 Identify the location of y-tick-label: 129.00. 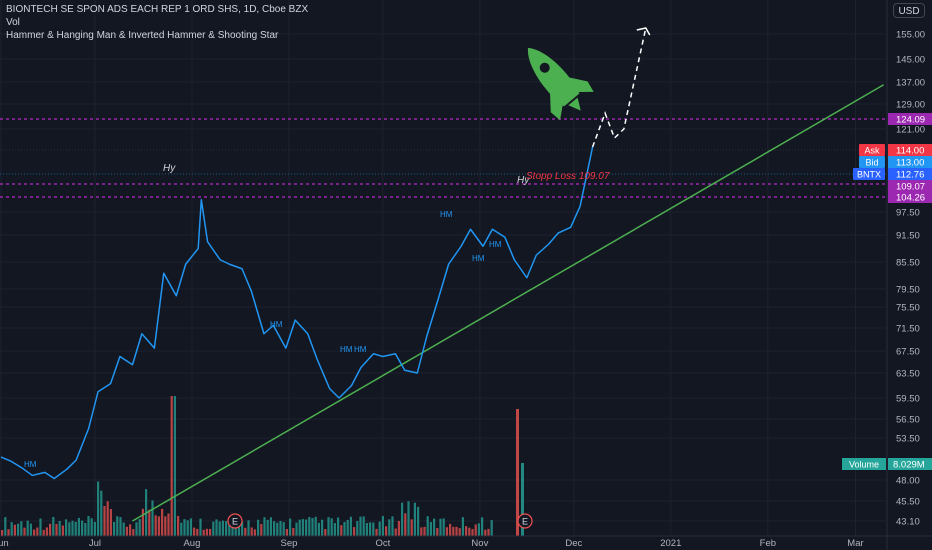
(910, 105).